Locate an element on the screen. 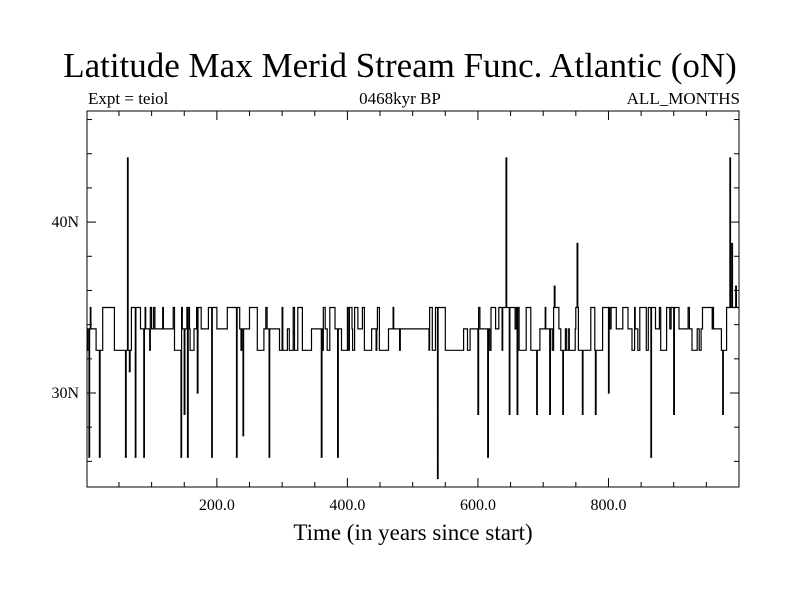  x-tick-label: 200.0 is located at coordinates (217, 505).